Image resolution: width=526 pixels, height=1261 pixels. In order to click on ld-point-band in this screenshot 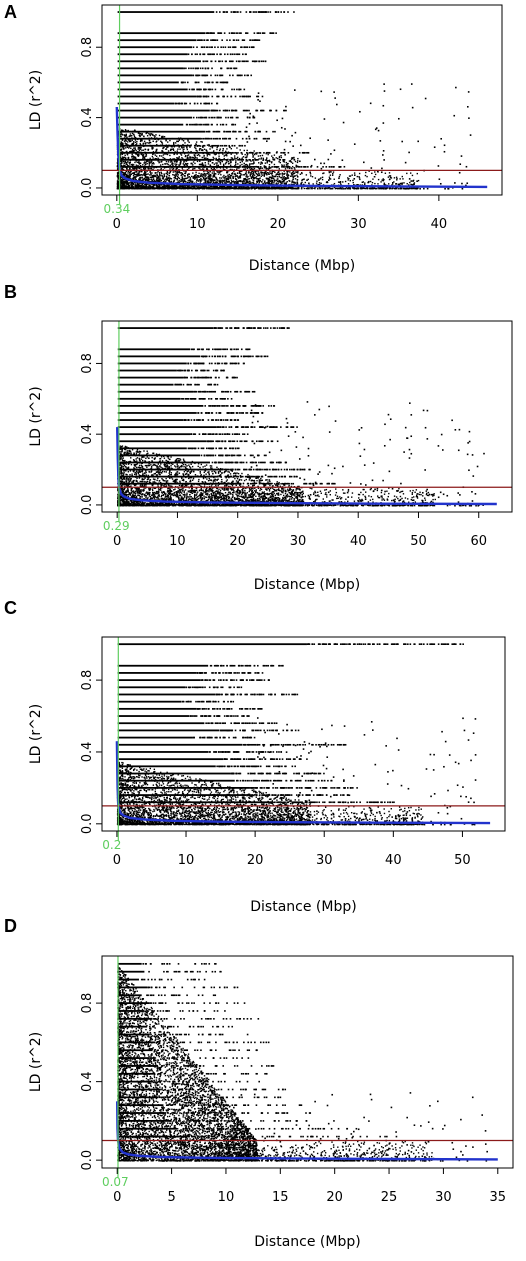, I will do `click(166, 12)`.